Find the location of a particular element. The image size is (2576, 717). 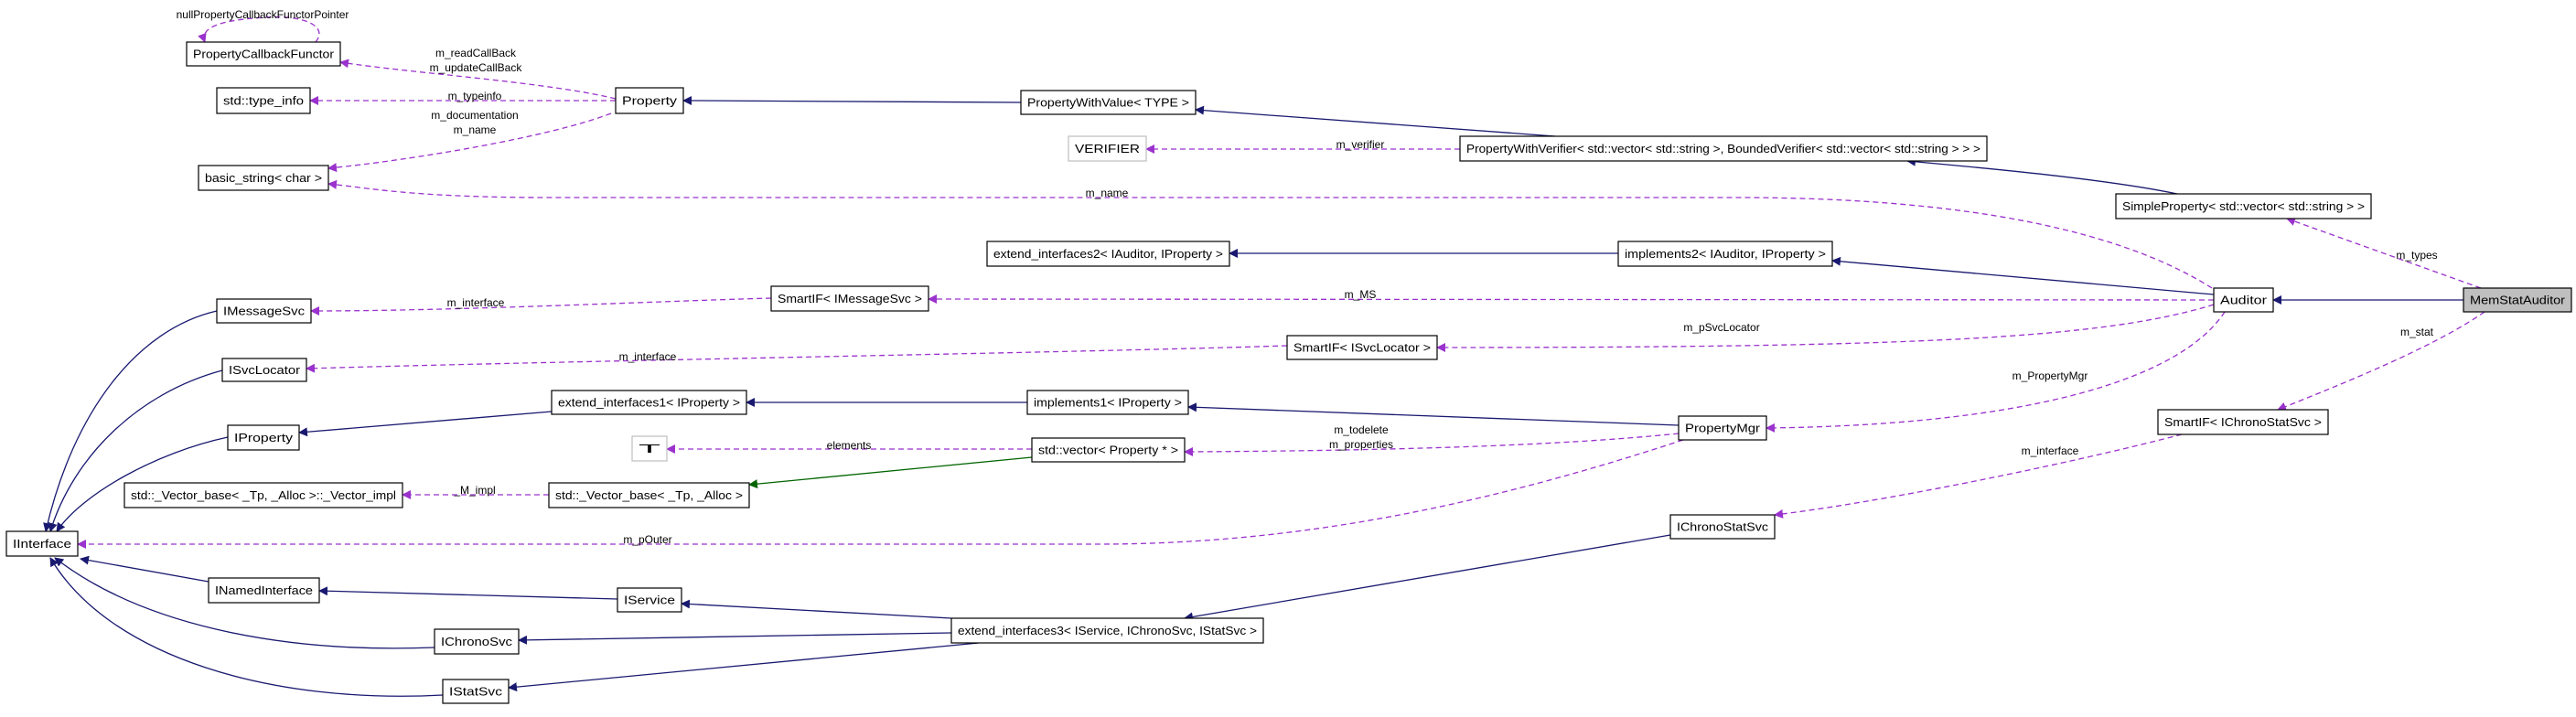

class-node-pcf: PropertyCallbackFunctor is located at coordinates (263, 54).